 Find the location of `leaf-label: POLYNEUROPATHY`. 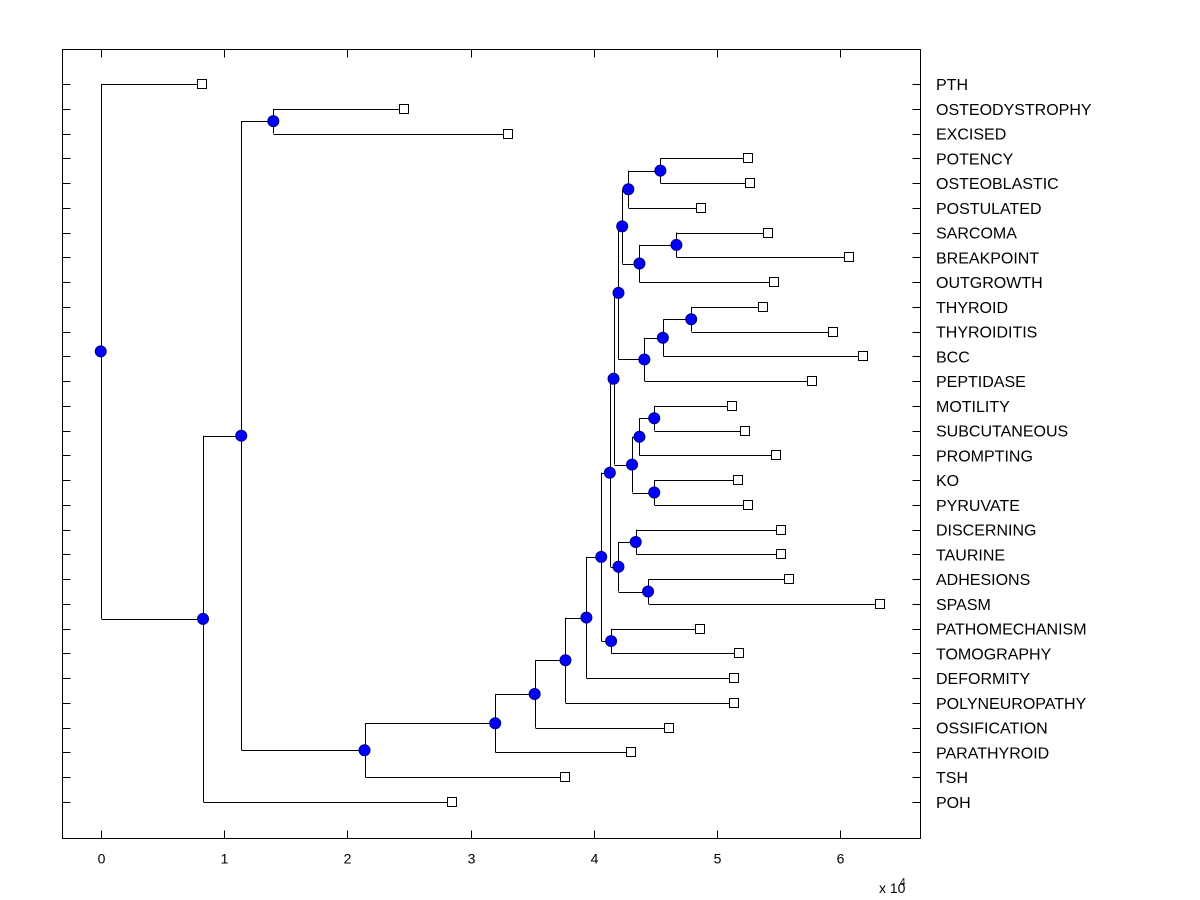

leaf-label: POLYNEUROPATHY is located at coordinates (1011, 704).